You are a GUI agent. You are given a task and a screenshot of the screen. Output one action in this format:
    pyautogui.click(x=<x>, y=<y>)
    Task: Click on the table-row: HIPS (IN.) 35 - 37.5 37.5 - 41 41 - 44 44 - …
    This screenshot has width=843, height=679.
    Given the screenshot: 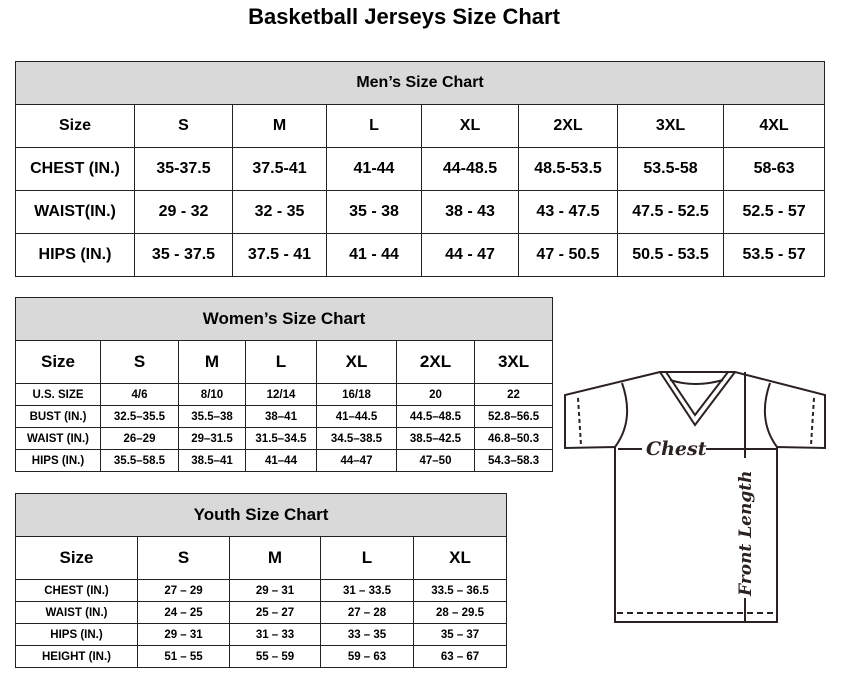 What is the action you would take?
    pyautogui.click(x=420, y=255)
    